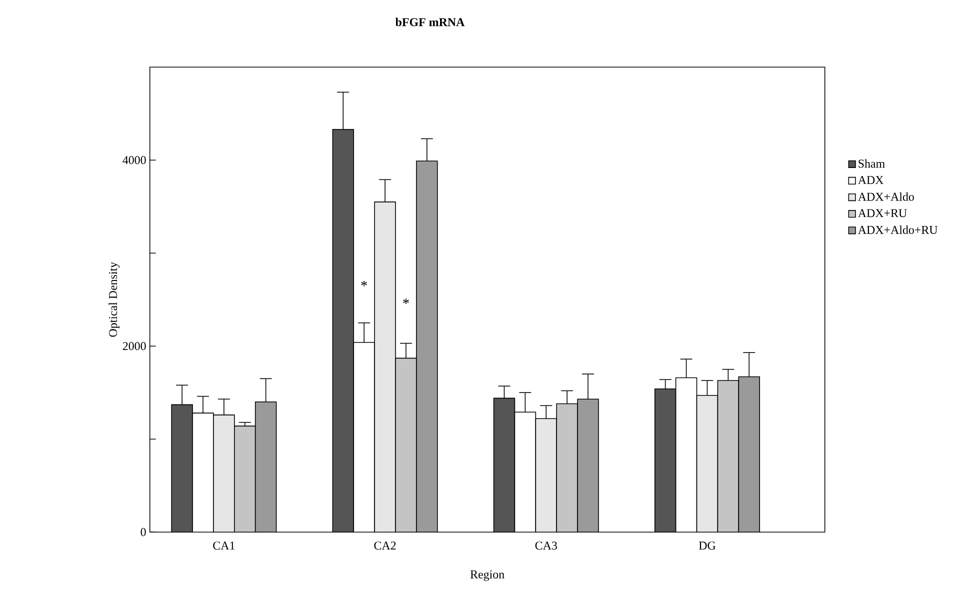  What do you see at coordinates (871, 163) in the screenshot?
I see `legend-label: Sham` at bounding box center [871, 163].